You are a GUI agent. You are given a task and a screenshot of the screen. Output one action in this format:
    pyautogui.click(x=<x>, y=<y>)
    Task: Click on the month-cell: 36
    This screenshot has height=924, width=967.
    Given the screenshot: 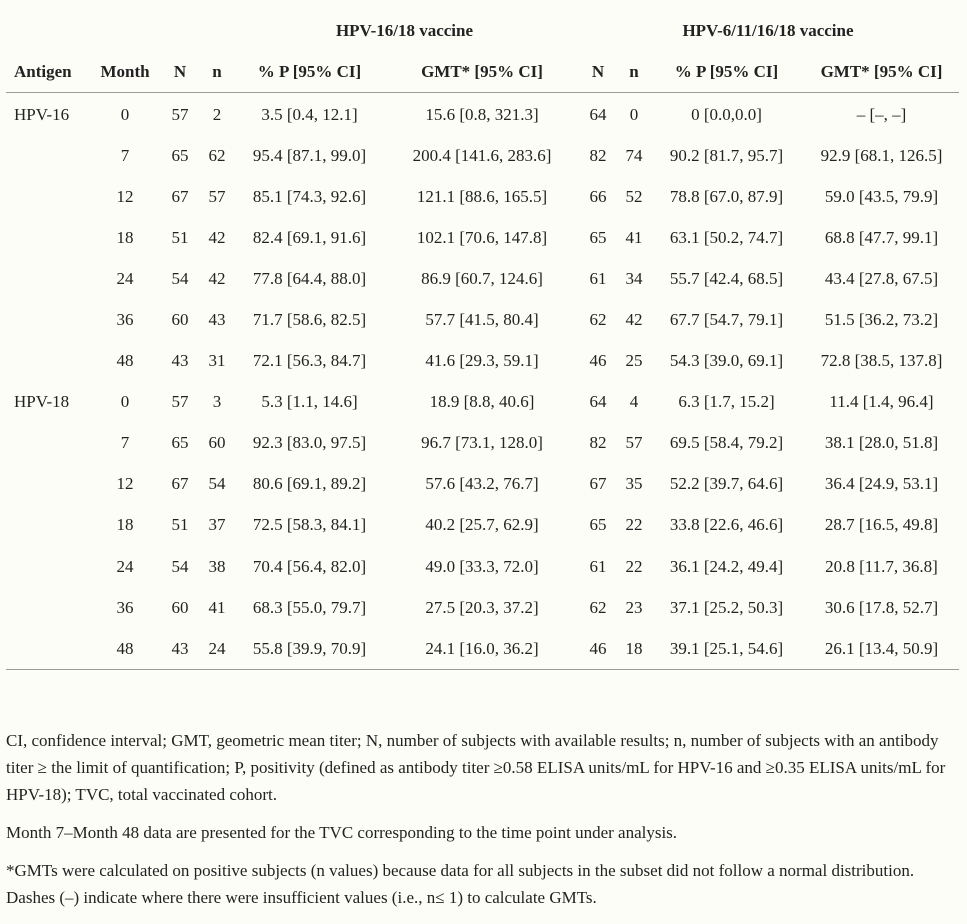 What is the action you would take?
    pyautogui.click(x=125, y=320)
    